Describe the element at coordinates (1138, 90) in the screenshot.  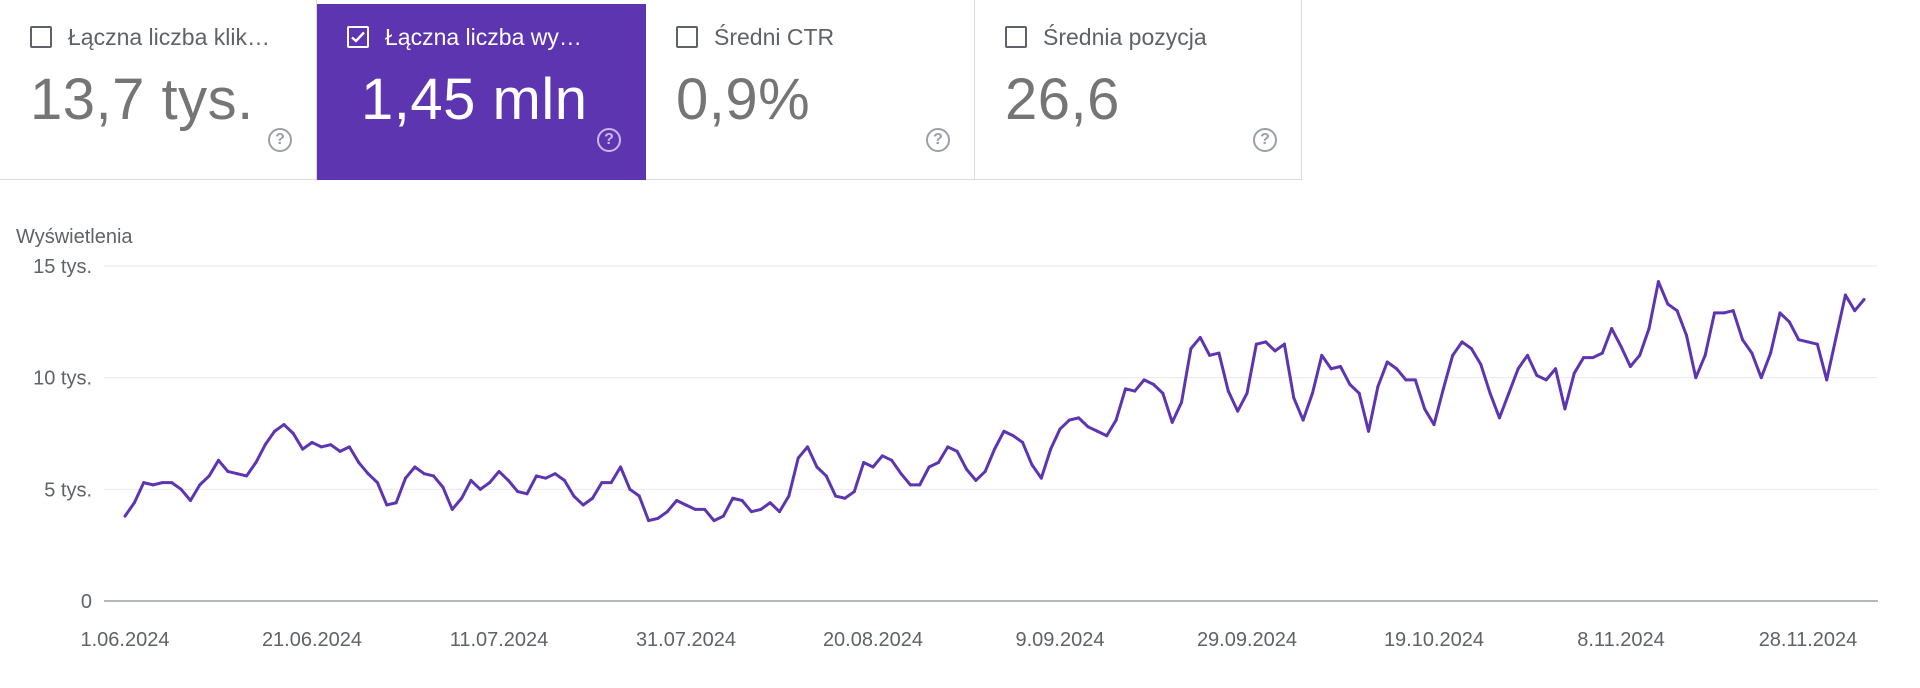
I see `metric-card-position: Średnia pozycja 26,6 ?` at that location.